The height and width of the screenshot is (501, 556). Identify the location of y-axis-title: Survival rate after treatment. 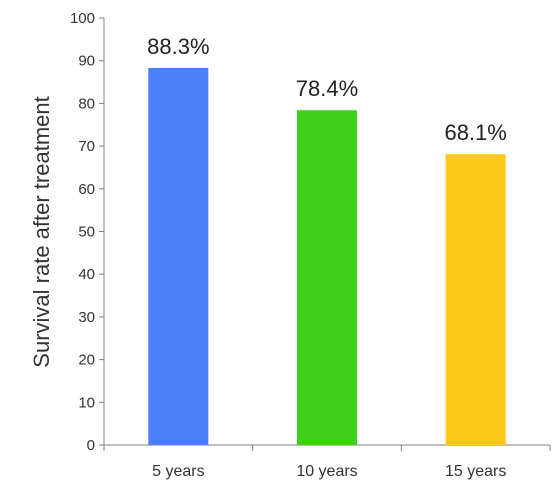
(41, 231).